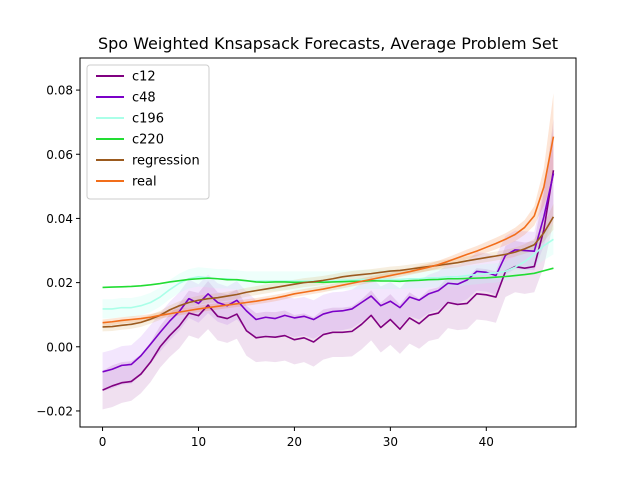 The height and width of the screenshot is (480, 640). I want to click on series-line-c196, so click(328, 274).